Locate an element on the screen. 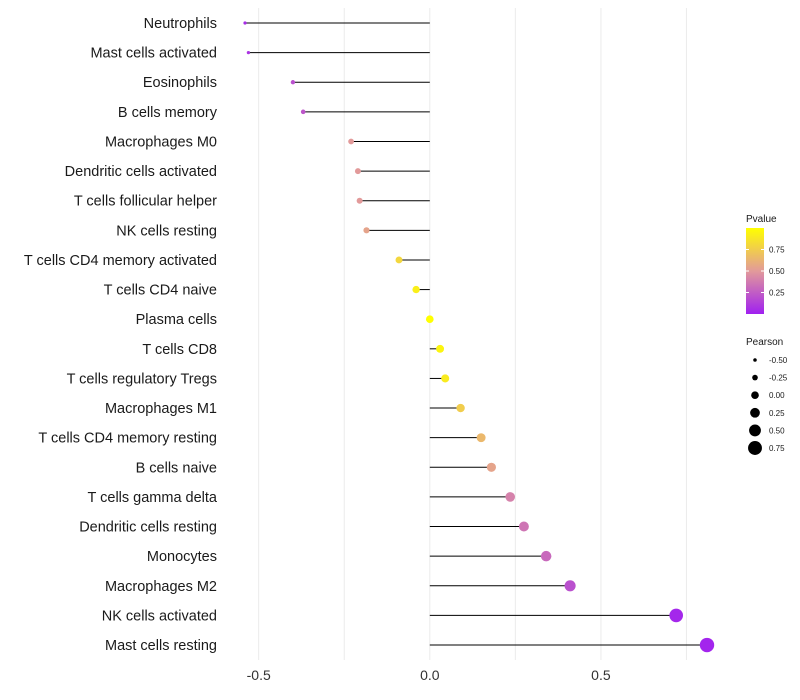 Image resolution: width=800 pixels, height=700 pixels. category-label: Eosinophils is located at coordinates (180, 83).